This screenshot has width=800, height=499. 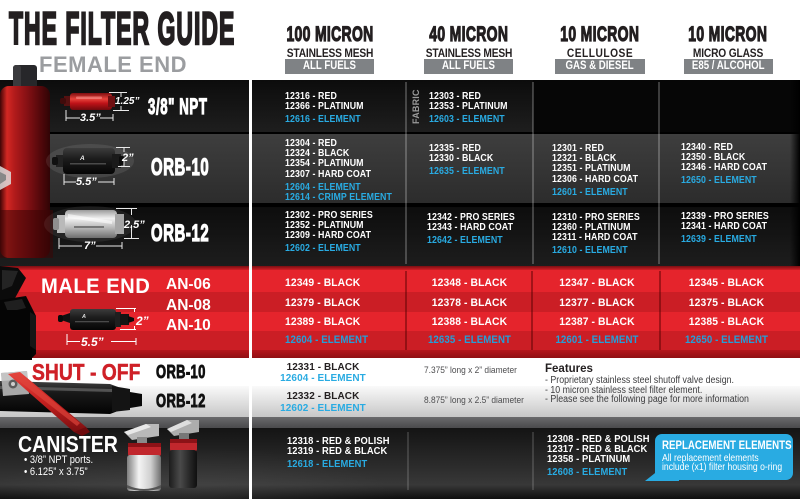 I want to click on svg-text: 7”, so click(x=90, y=246).